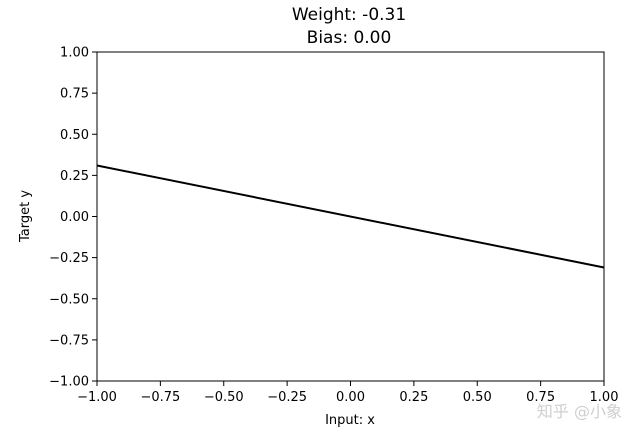 This screenshot has width=636, height=440. I want to click on y-tick-label: 0.50, so click(74, 135).